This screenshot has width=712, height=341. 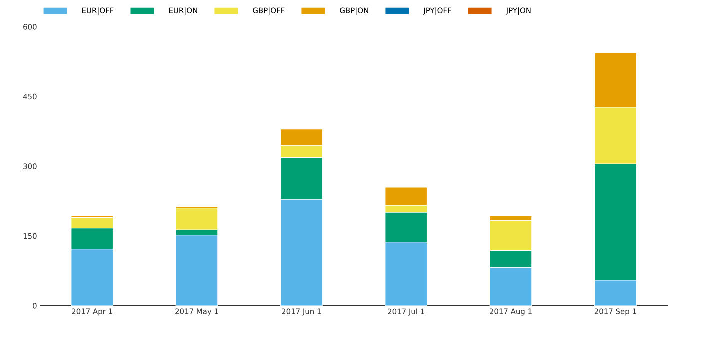 I want to click on bar, so click(x=197, y=219).